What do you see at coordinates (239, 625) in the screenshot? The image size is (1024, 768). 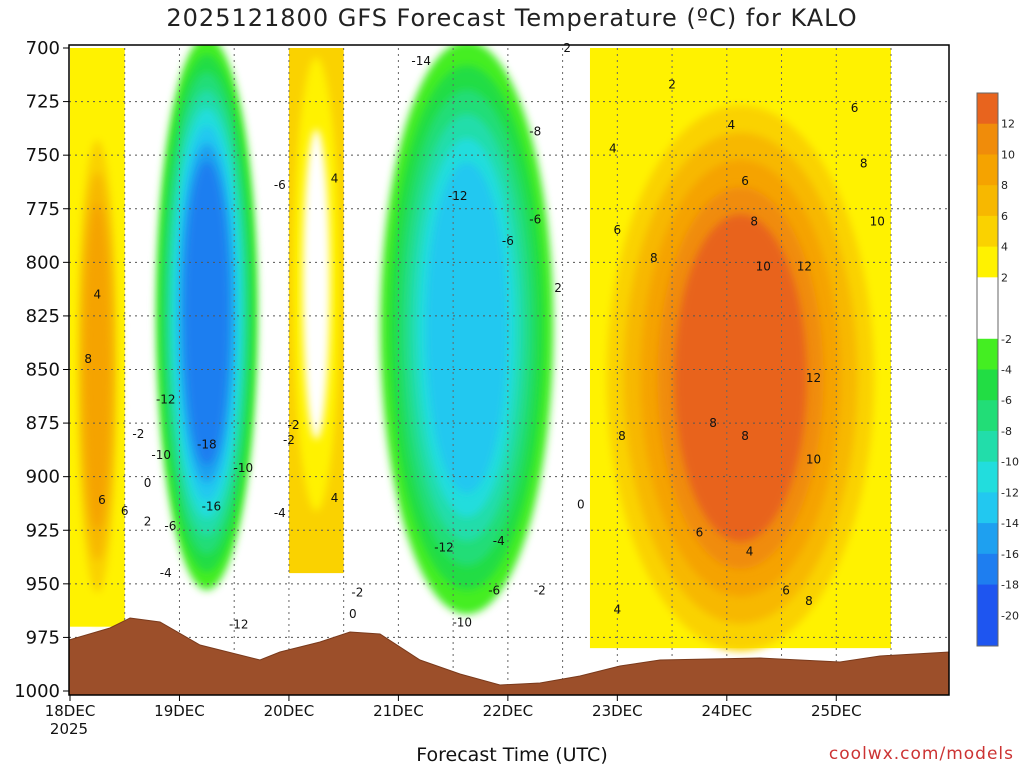 I see `contour-label: -12` at bounding box center [239, 625].